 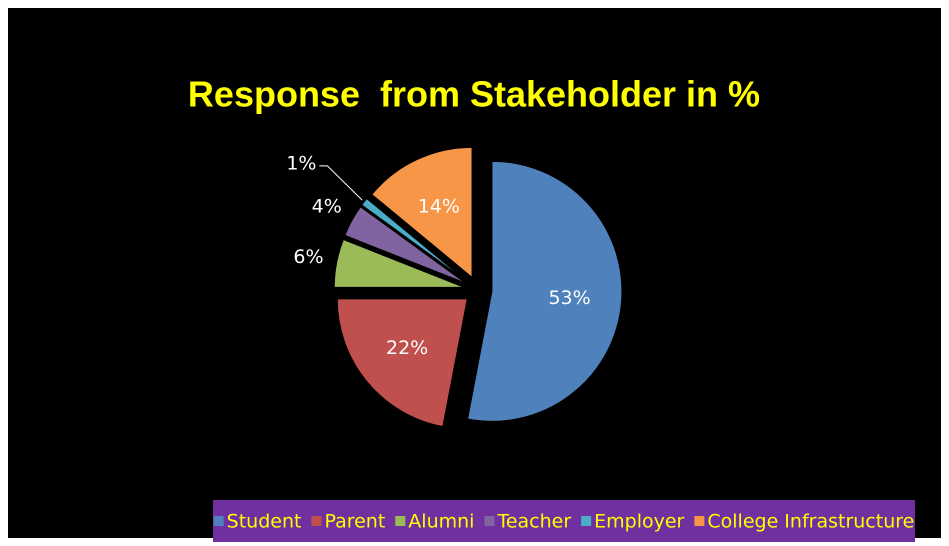 I want to click on data-label: 4%, so click(x=327, y=206).